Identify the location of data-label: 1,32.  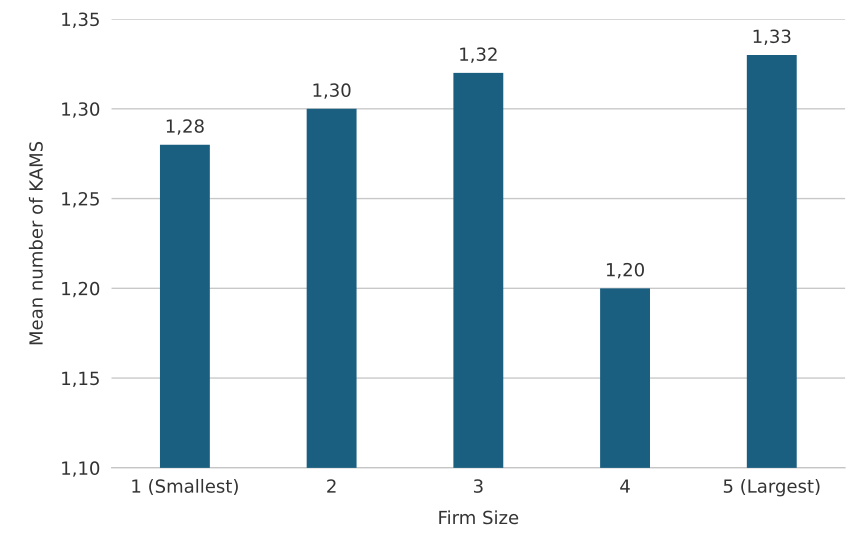
(478, 55).